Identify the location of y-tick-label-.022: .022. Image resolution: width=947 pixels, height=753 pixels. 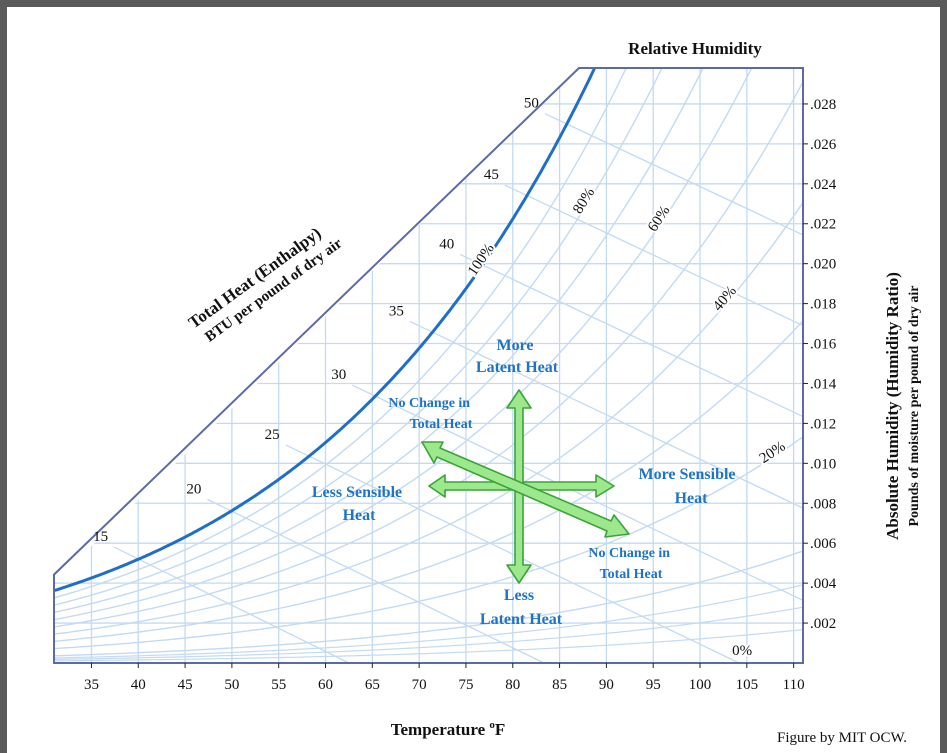
(823, 225).